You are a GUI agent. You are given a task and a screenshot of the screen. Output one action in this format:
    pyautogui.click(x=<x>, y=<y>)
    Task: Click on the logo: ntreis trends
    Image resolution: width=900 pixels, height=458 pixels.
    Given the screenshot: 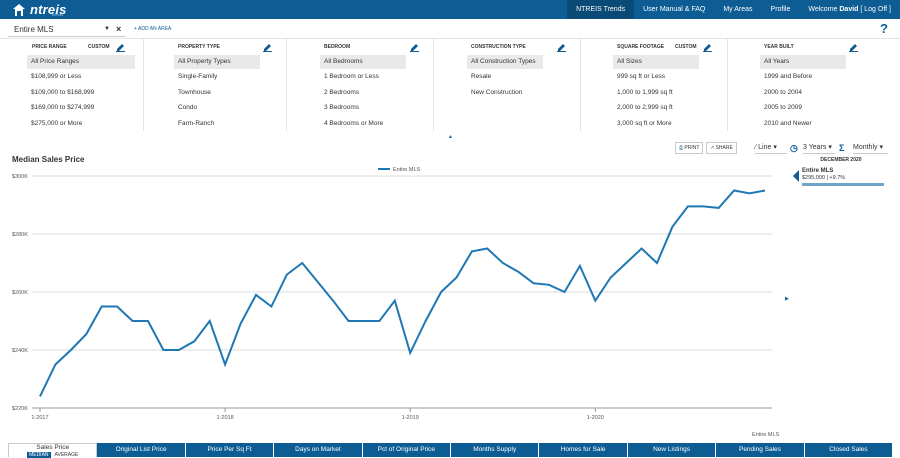 What is the action you would take?
    pyautogui.click(x=39, y=9)
    